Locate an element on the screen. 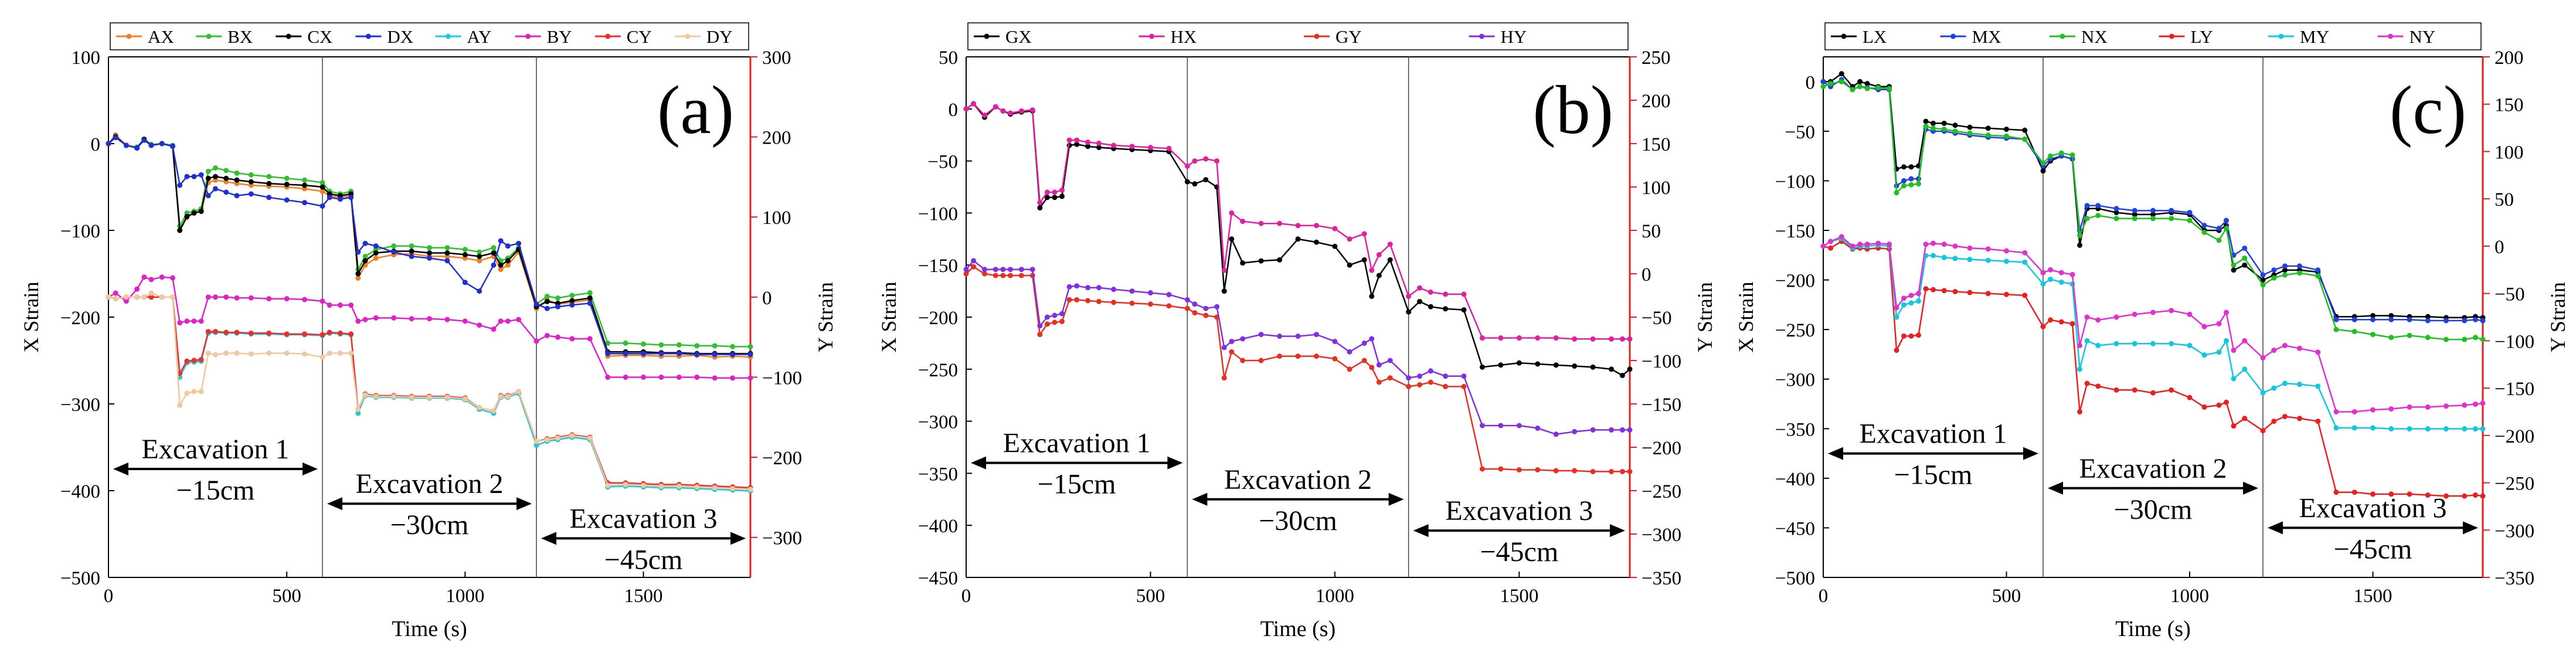 The width and height of the screenshot is (2576, 663). y2-tick-label: 50 is located at coordinates (1652, 231).